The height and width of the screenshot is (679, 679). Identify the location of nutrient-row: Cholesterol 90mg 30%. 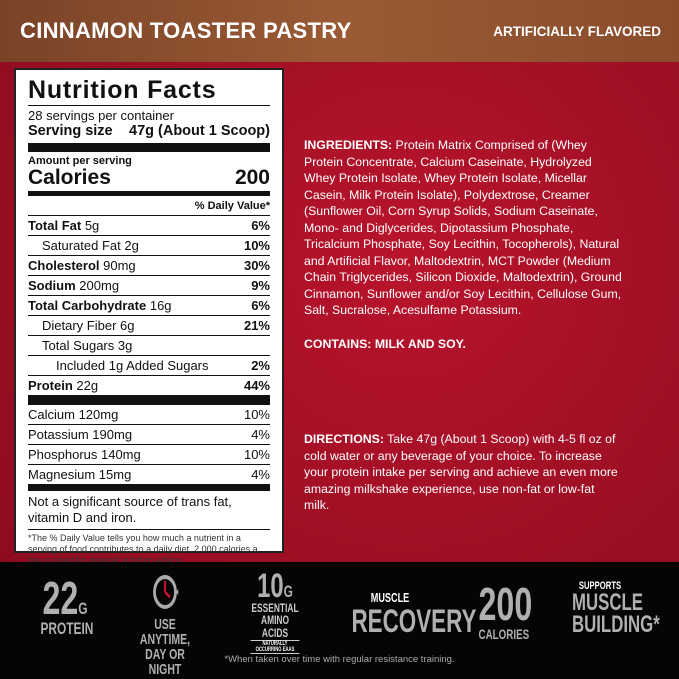
(149, 266).